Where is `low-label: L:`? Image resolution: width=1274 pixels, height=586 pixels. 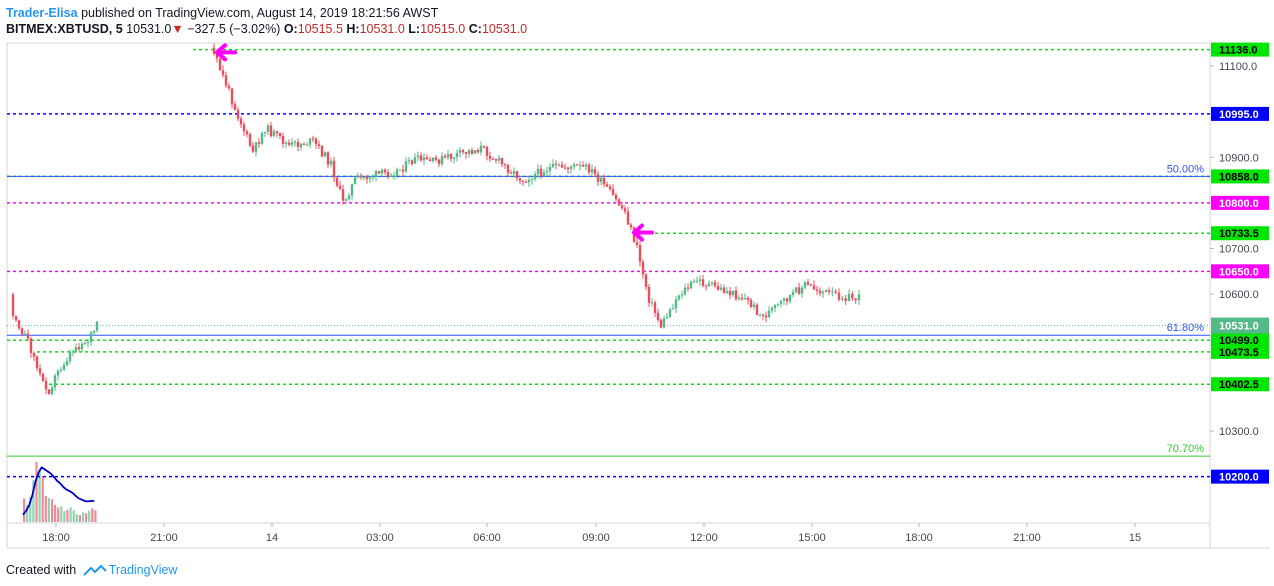 low-label: L: is located at coordinates (414, 29).